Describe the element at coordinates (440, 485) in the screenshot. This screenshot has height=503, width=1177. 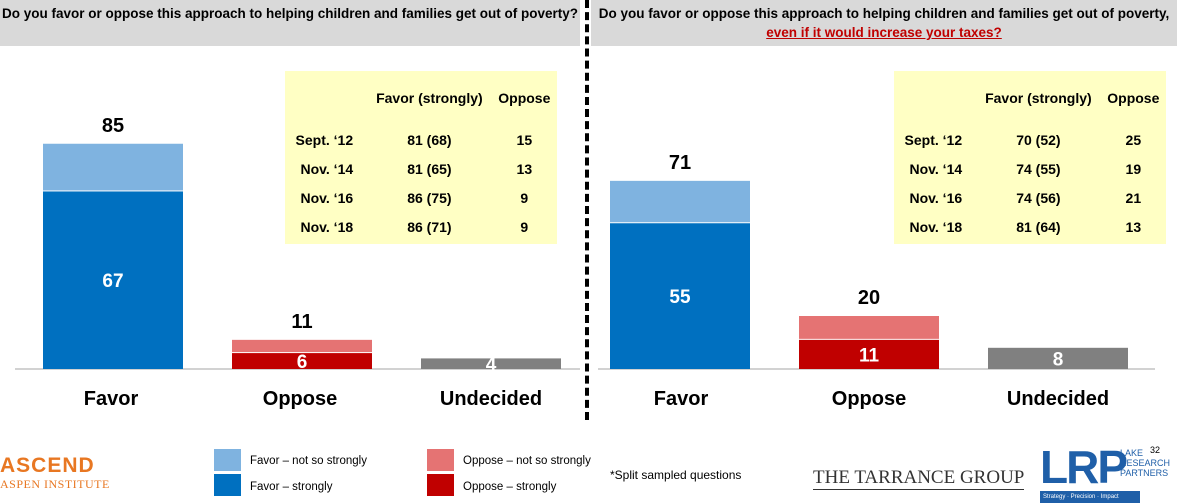
I see `legend-swatch-oppose-strongly` at that location.